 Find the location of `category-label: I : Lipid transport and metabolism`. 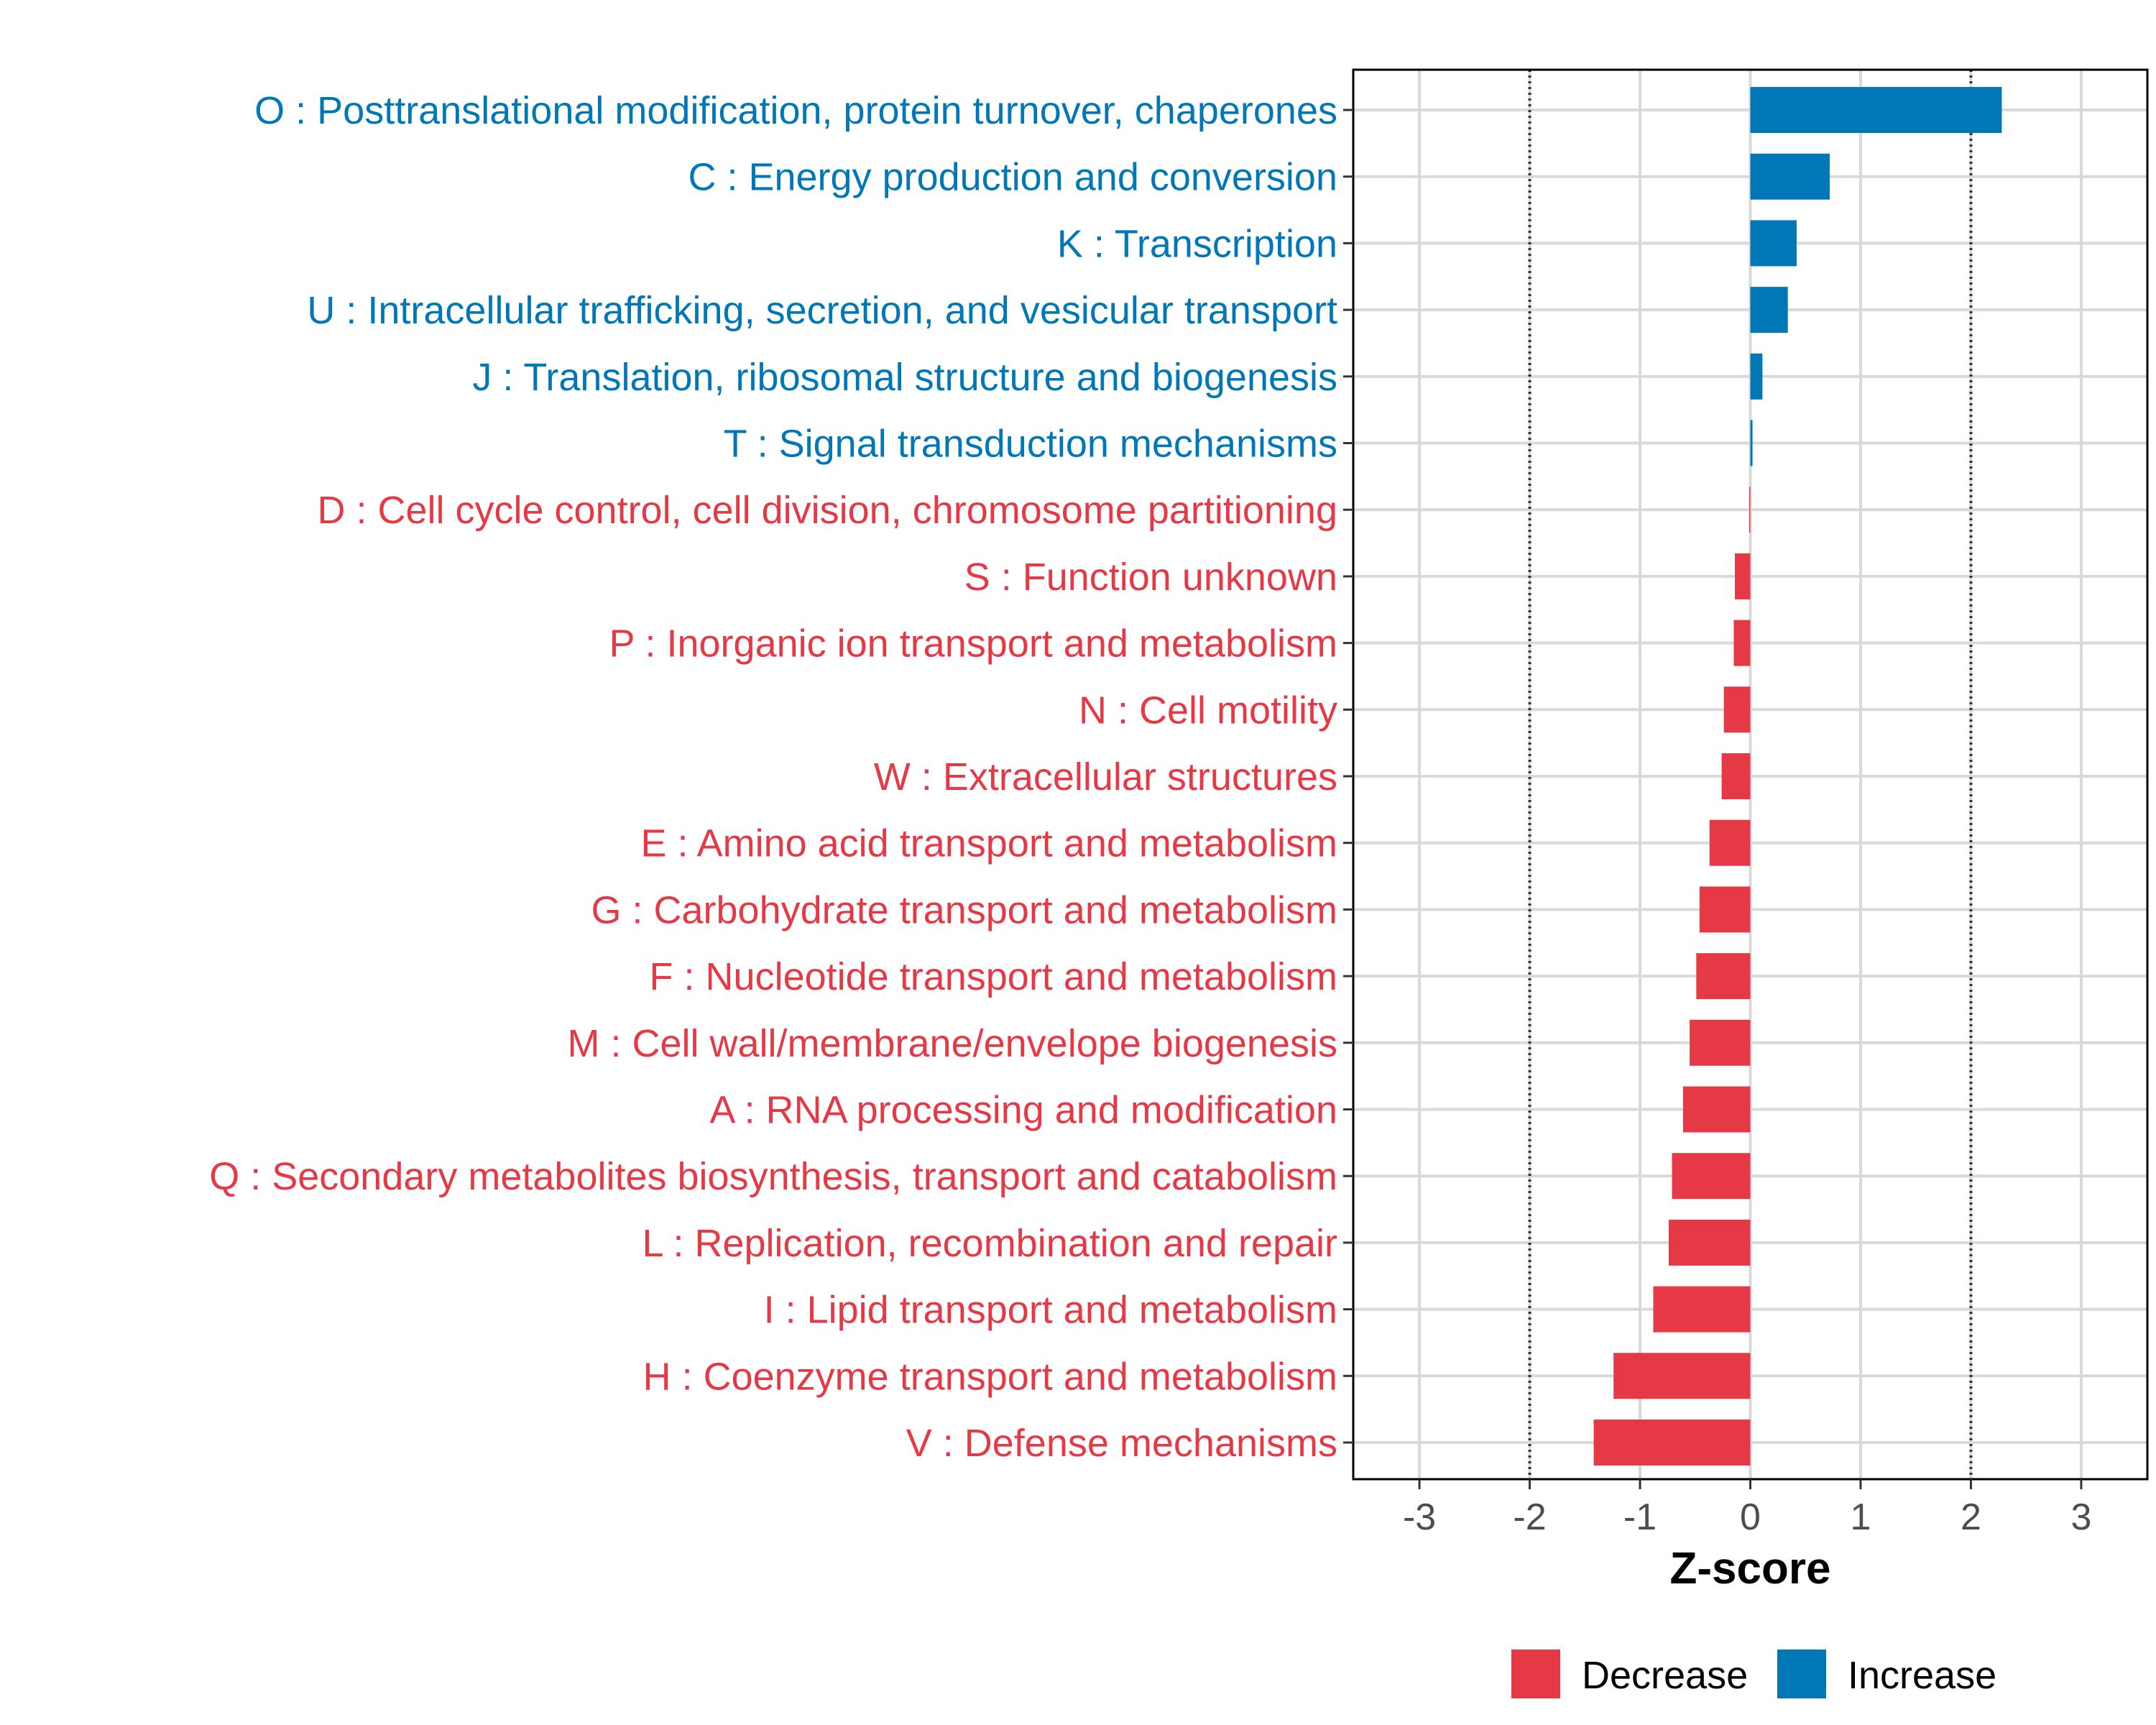

category-label: I : Lipid transport and metabolism is located at coordinates (1050, 1310).